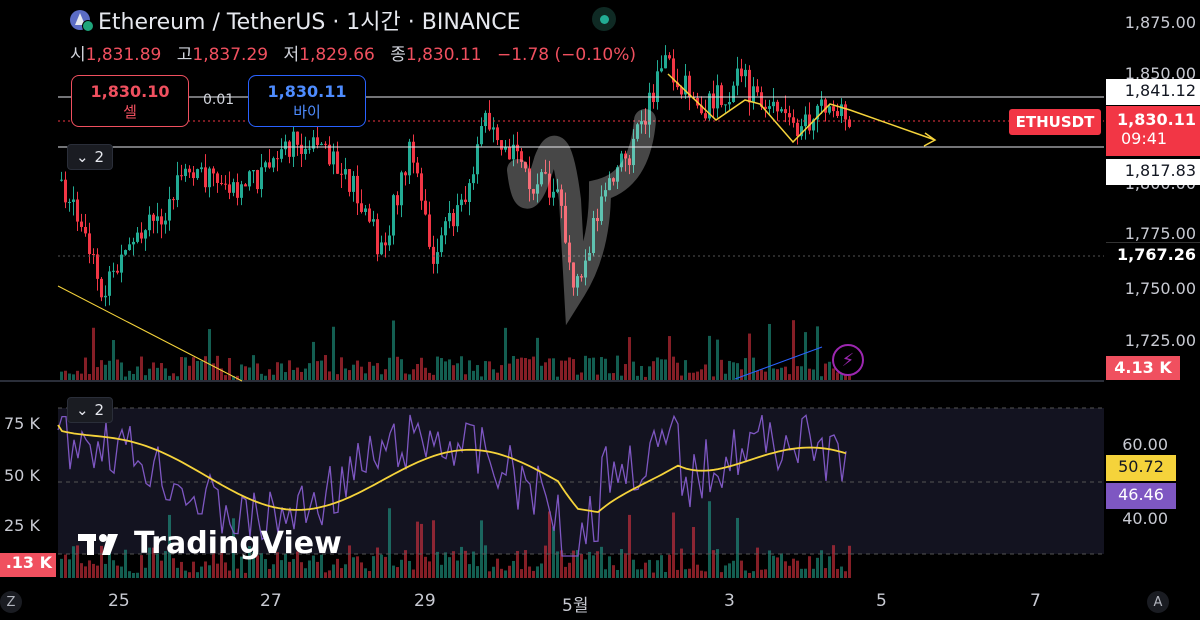 This screenshot has height=620, width=1200. Describe the element at coordinates (82, 410) in the screenshot. I see `chevron-down-icon: ⌄` at that location.